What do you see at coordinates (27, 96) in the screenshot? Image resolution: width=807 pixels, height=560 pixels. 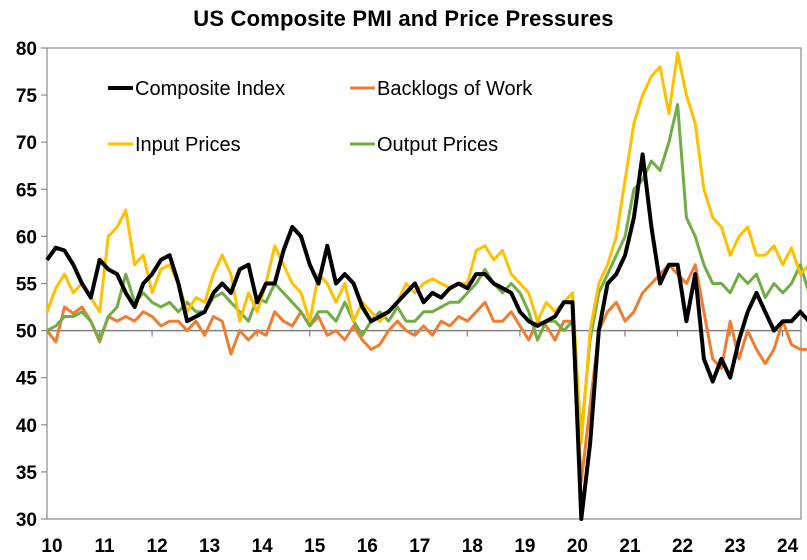 I see `y-tick-label: 75` at bounding box center [27, 96].